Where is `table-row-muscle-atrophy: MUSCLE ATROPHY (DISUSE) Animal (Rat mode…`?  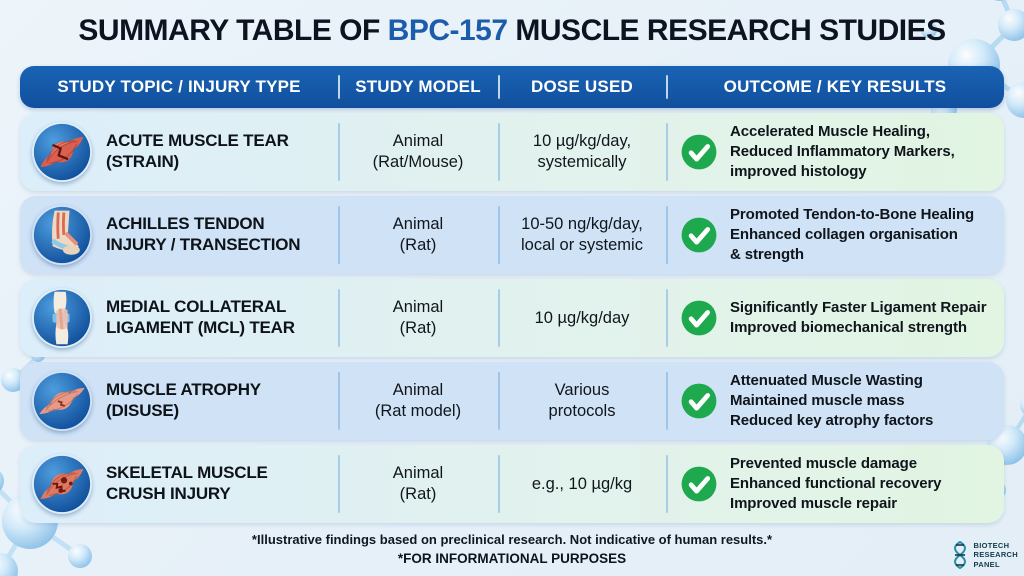
table-row-muscle-atrophy: MUSCLE ATROPHY (DISUSE) Animal (Rat mode… is located at coordinates (512, 401).